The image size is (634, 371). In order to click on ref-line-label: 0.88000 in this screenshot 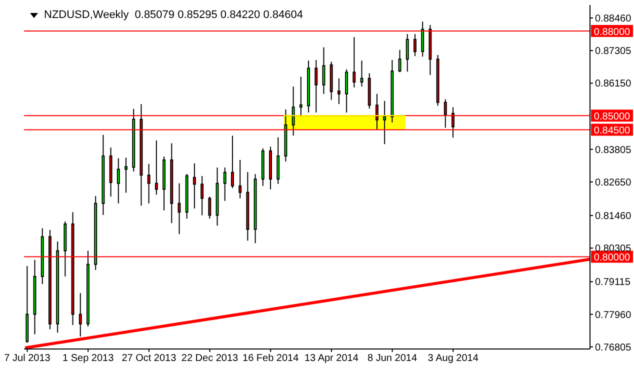, I will do `click(612, 32)`.